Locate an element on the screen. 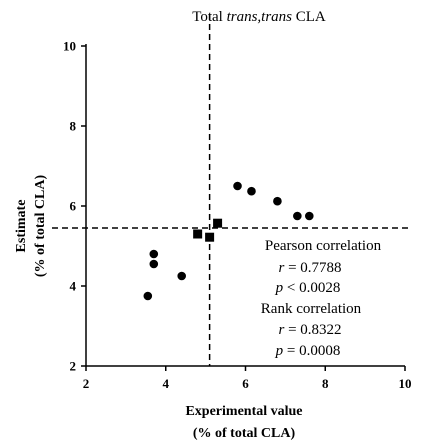  x-axis-label-line2: (% of total CLA) is located at coordinates (244, 433).